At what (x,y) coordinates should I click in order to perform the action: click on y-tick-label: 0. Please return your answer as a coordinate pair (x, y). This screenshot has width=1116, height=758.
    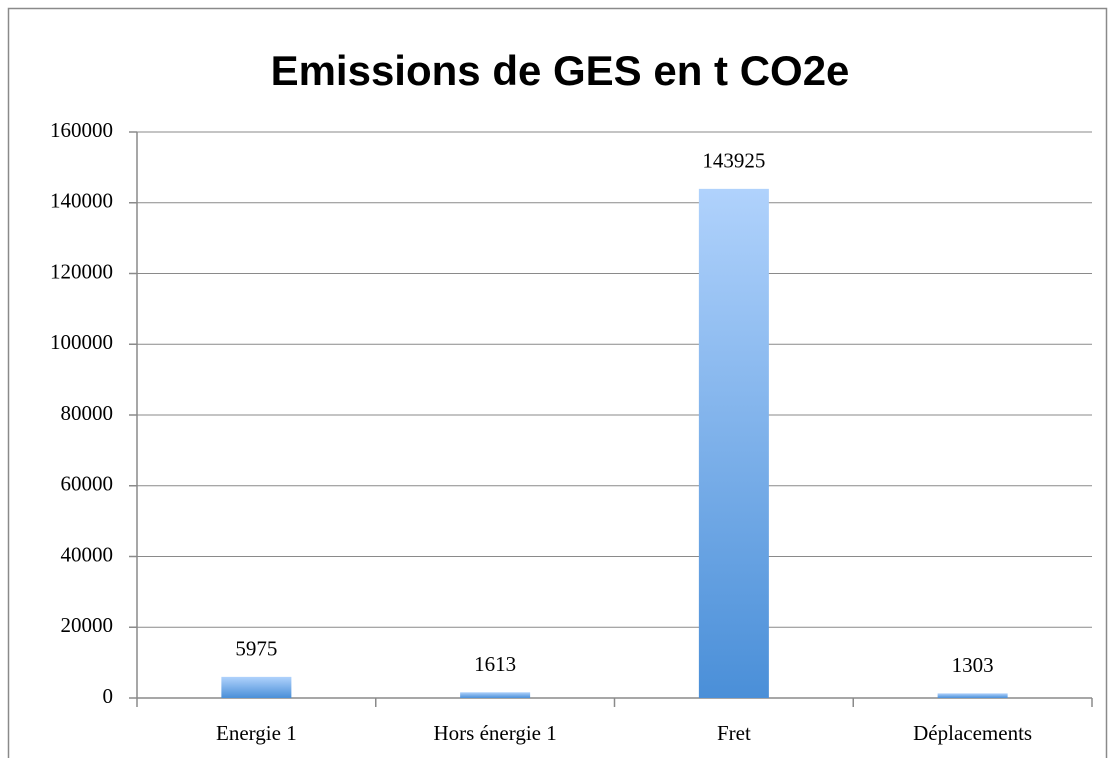
    Looking at the image, I should click on (108, 696).